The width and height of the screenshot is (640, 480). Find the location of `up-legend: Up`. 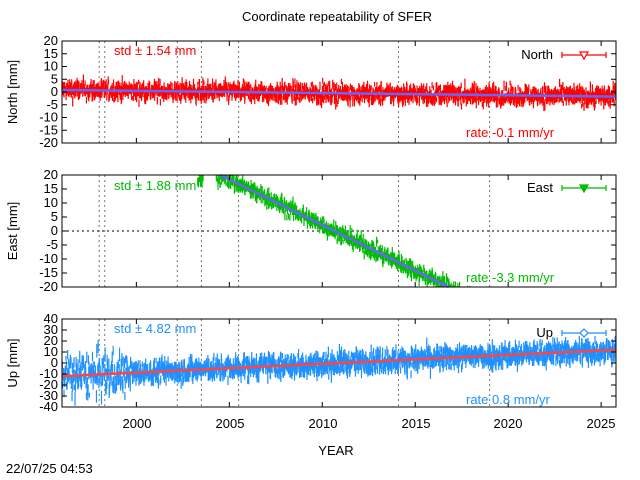

up-legend: Up is located at coordinates (571, 332).